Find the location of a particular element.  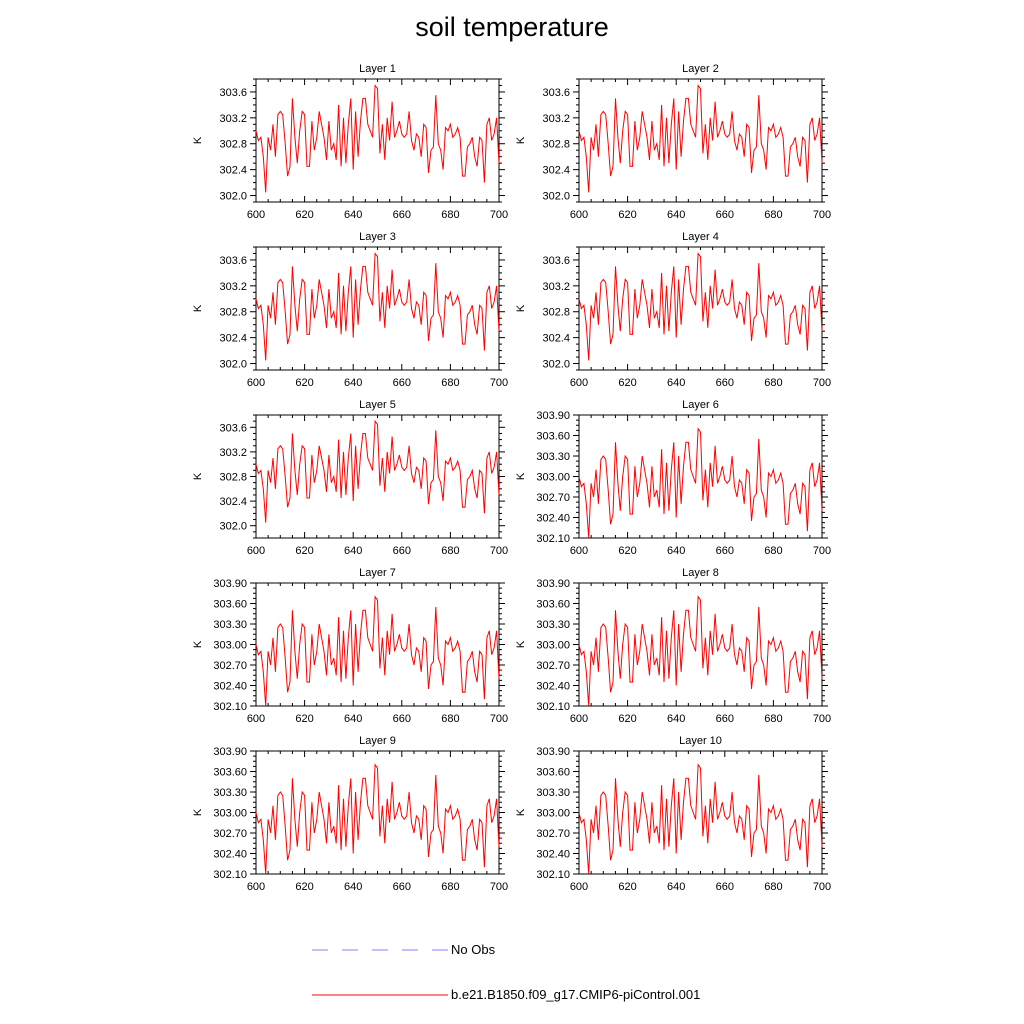

panel-title: Layer 2 is located at coordinates (700, 69).